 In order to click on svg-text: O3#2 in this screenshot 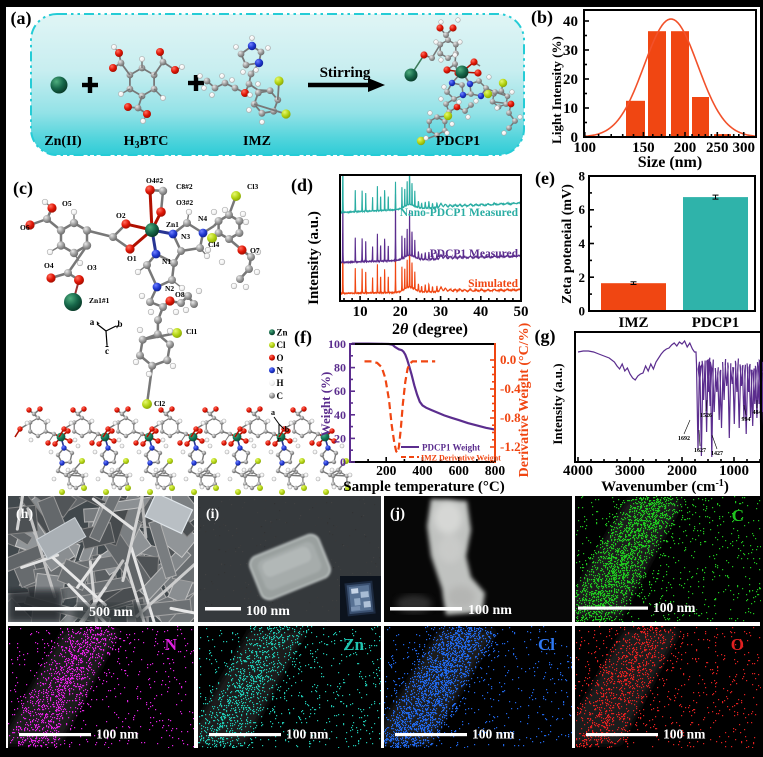, I will do `click(184, 202)`.